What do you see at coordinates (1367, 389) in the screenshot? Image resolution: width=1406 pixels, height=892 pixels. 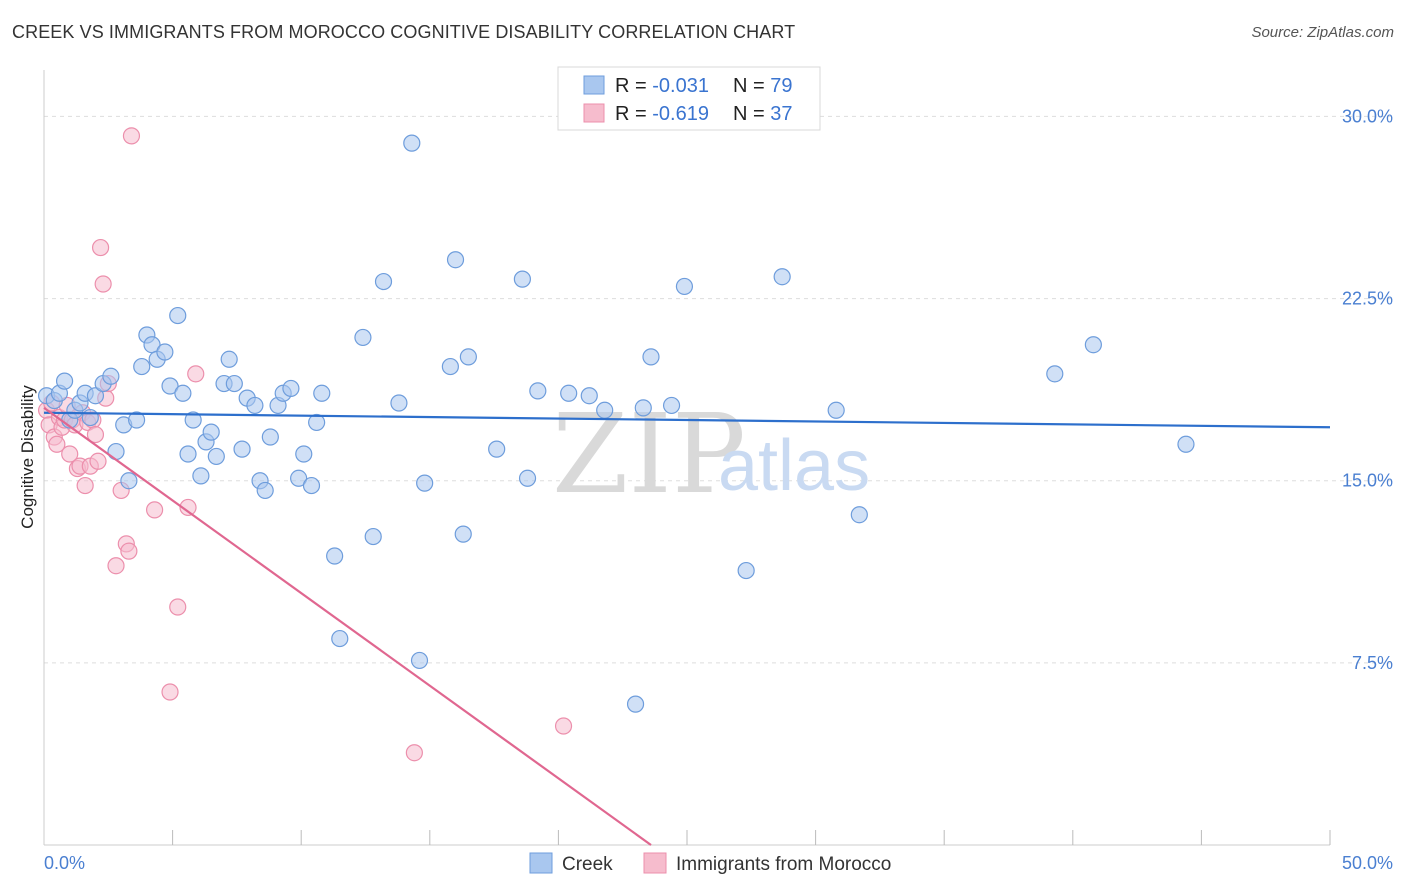 I see `y-axis-tick-labels: 7.5% 15.0% 22.5% 30.0%` at bounding box center [1367, 389].